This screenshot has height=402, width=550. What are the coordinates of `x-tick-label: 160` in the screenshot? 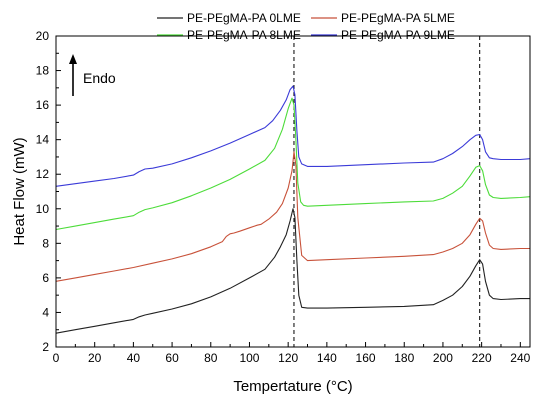 It's located at (366, 358).